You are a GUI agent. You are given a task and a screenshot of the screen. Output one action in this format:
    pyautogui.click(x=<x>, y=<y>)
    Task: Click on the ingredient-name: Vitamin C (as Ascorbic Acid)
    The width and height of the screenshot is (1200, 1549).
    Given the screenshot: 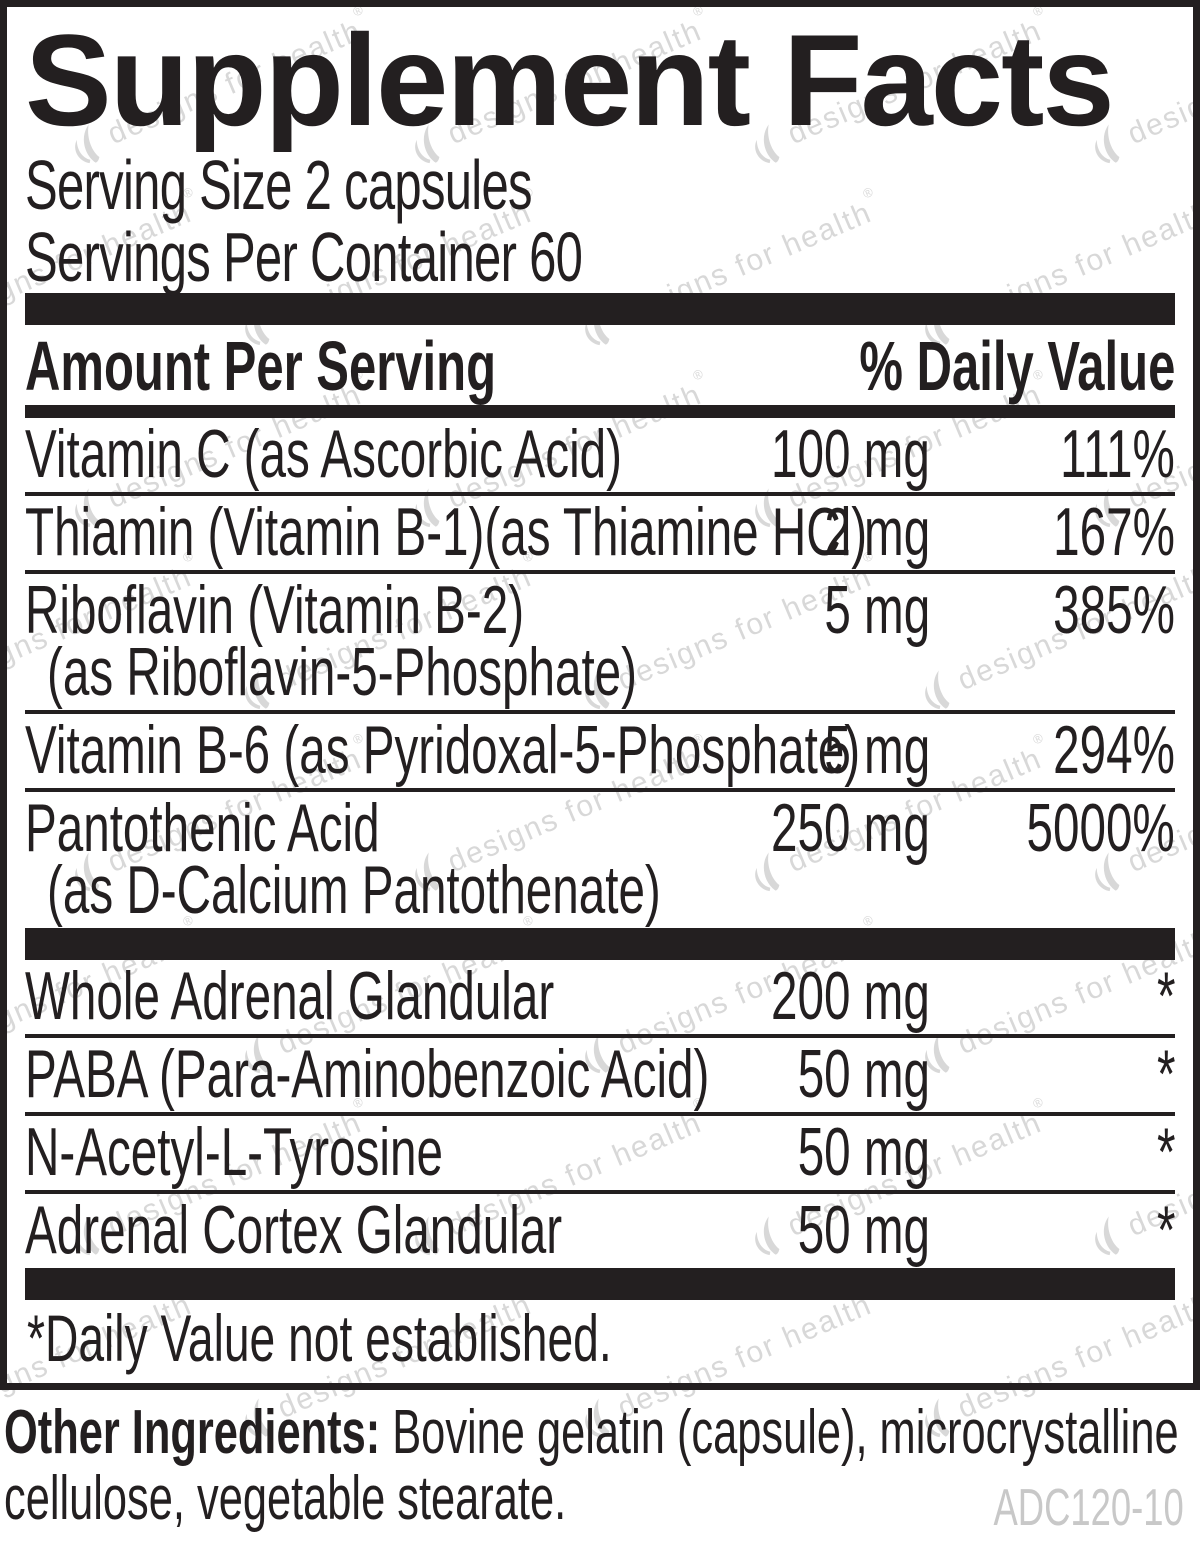 What is the action you would take?
    pyautogui.click(x=323, y=454)
    